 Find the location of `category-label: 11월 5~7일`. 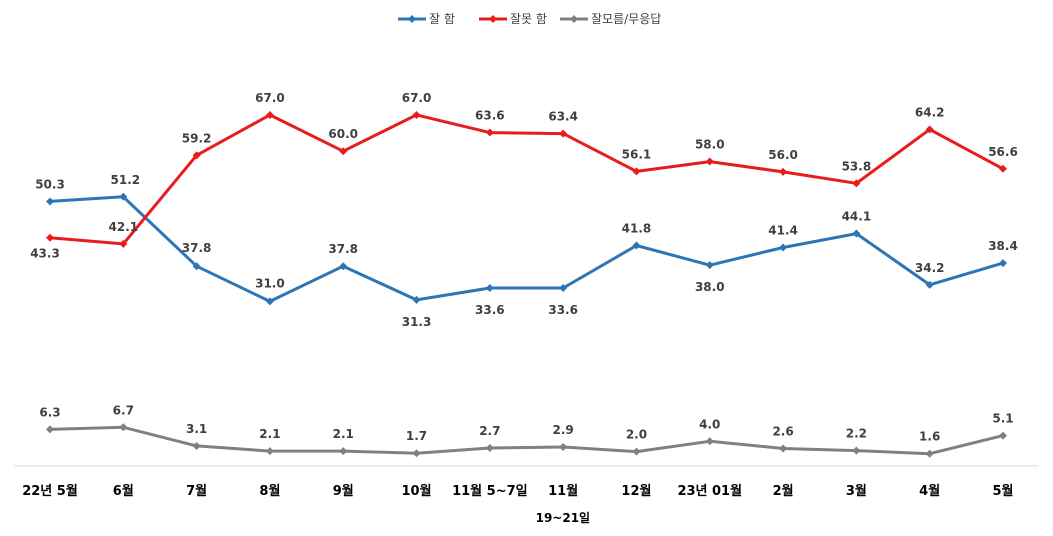

category-label: 11월 5~7일 is located at coordinates (490, 491).